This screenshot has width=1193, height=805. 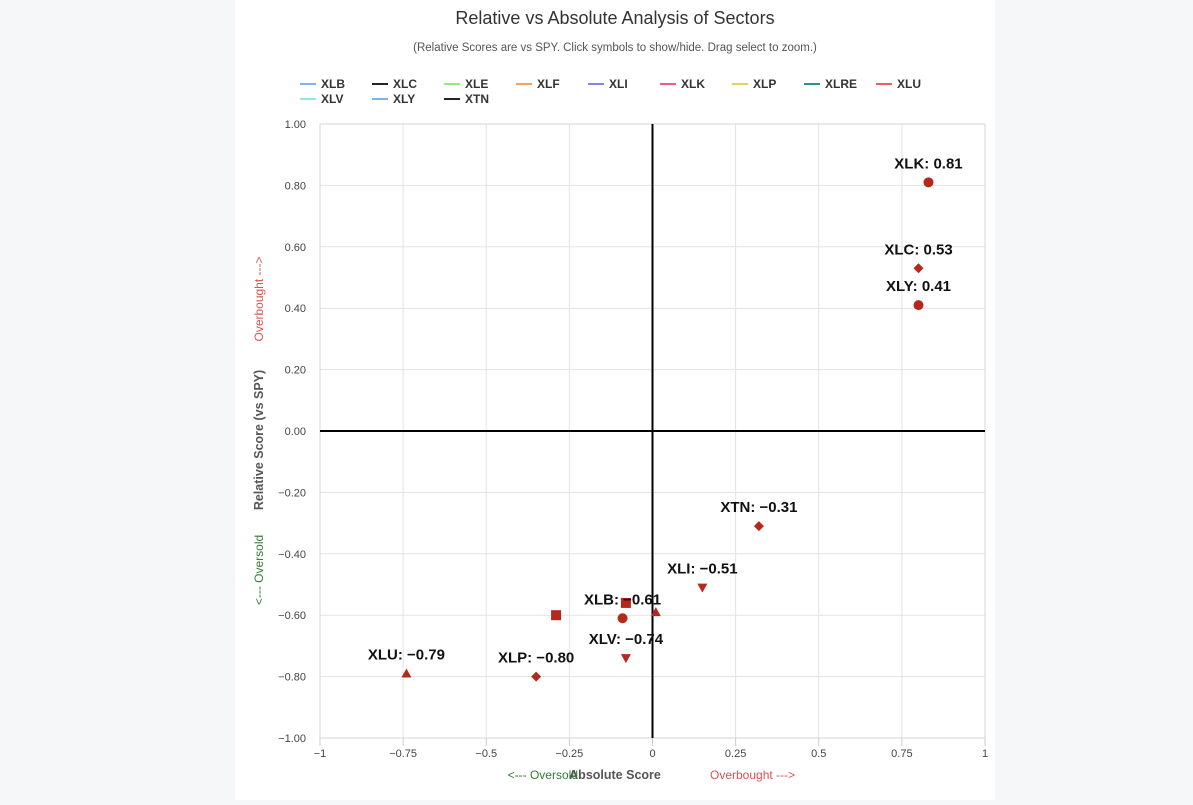 I want to click on legend-item-xlv: XLV, so click(x=321, y=99).